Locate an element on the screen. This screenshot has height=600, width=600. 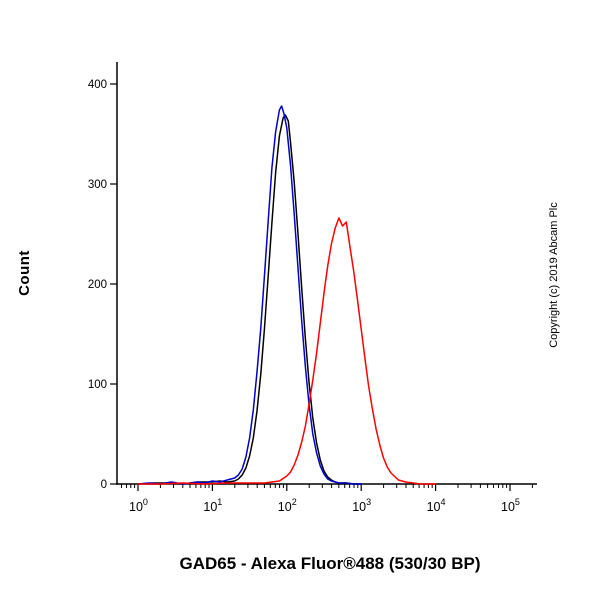
y-tick-label: 0 is located at coordinates (104, 485).